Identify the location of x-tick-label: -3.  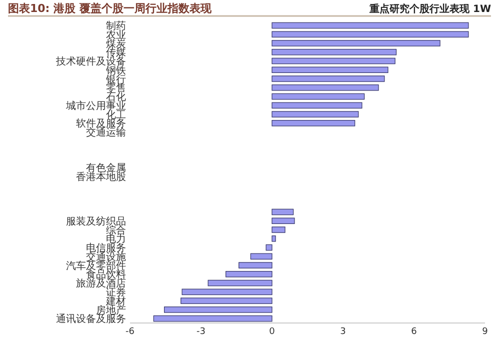
(201, 332).